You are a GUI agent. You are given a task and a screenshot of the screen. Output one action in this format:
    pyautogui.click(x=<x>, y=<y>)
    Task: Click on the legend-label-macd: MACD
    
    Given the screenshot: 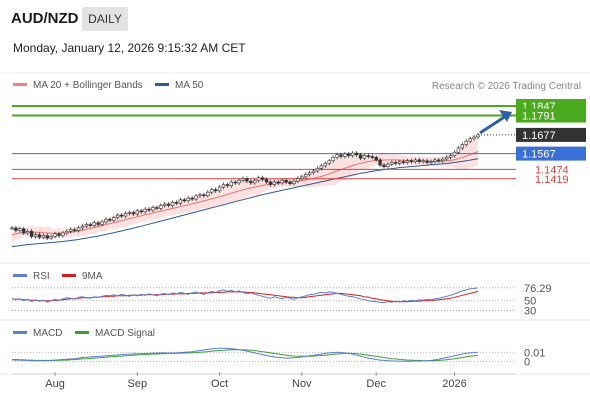 What is the action you would take?
    pyautogui.click(x=48, y=333)
    